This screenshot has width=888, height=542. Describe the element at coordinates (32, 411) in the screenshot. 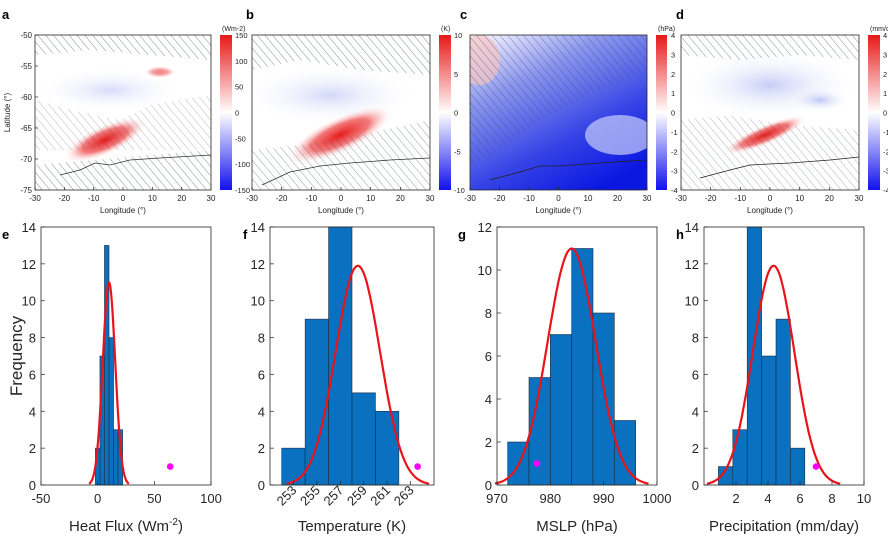

I see `histogram-e-ytick-label: 4` at that location.